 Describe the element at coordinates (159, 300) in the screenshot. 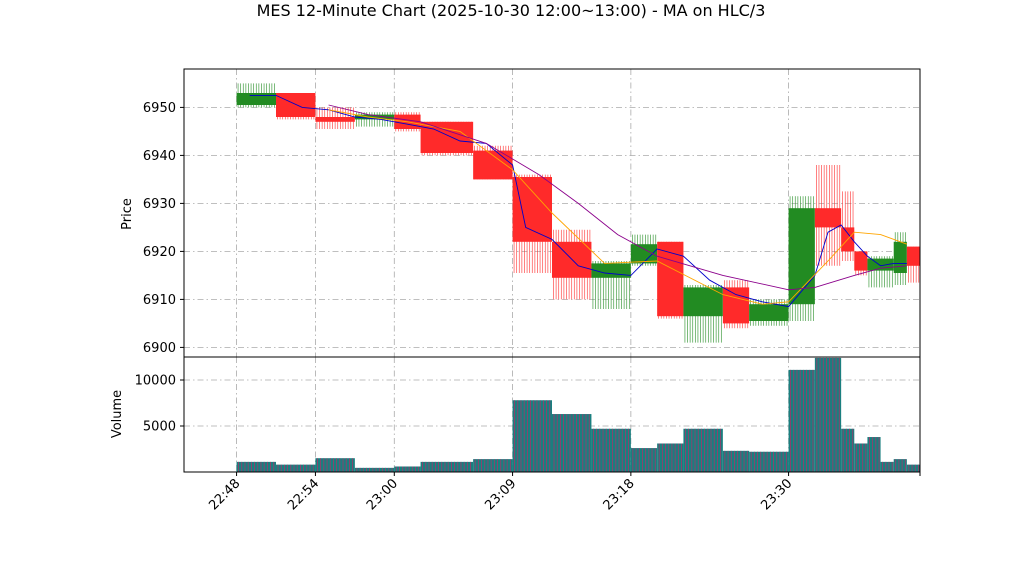

I see `price-tick-label: 6910` at that location.